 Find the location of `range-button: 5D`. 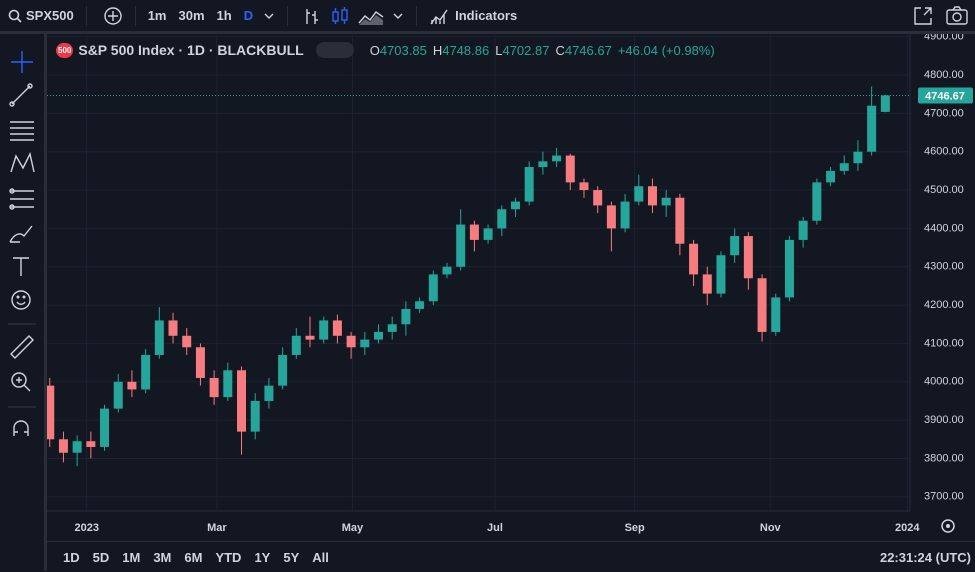

range-button: 5D is located at coordinates (101, 557).